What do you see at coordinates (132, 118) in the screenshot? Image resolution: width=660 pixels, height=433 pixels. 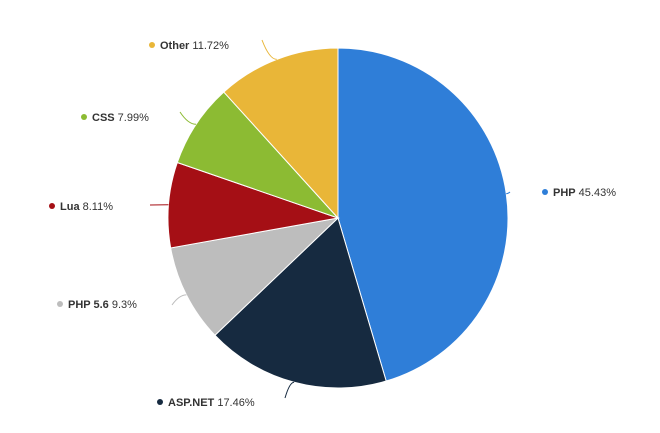 I see `slice-label-value: 7.99%` at bounding box center [132, 118].